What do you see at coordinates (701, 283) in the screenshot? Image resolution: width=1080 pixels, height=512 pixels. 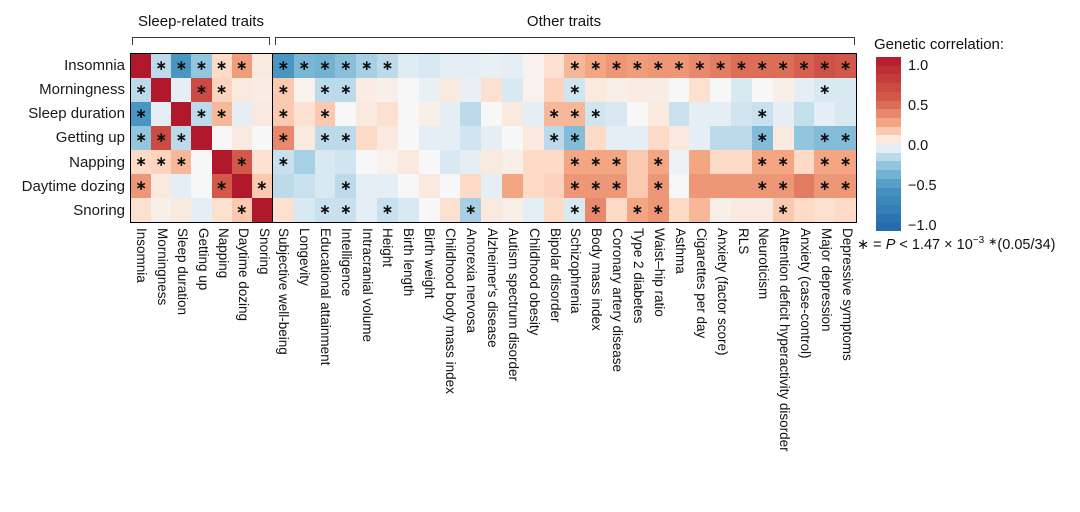 I see `column-label: Cigarettes per day` at bounding box center [701, 283].